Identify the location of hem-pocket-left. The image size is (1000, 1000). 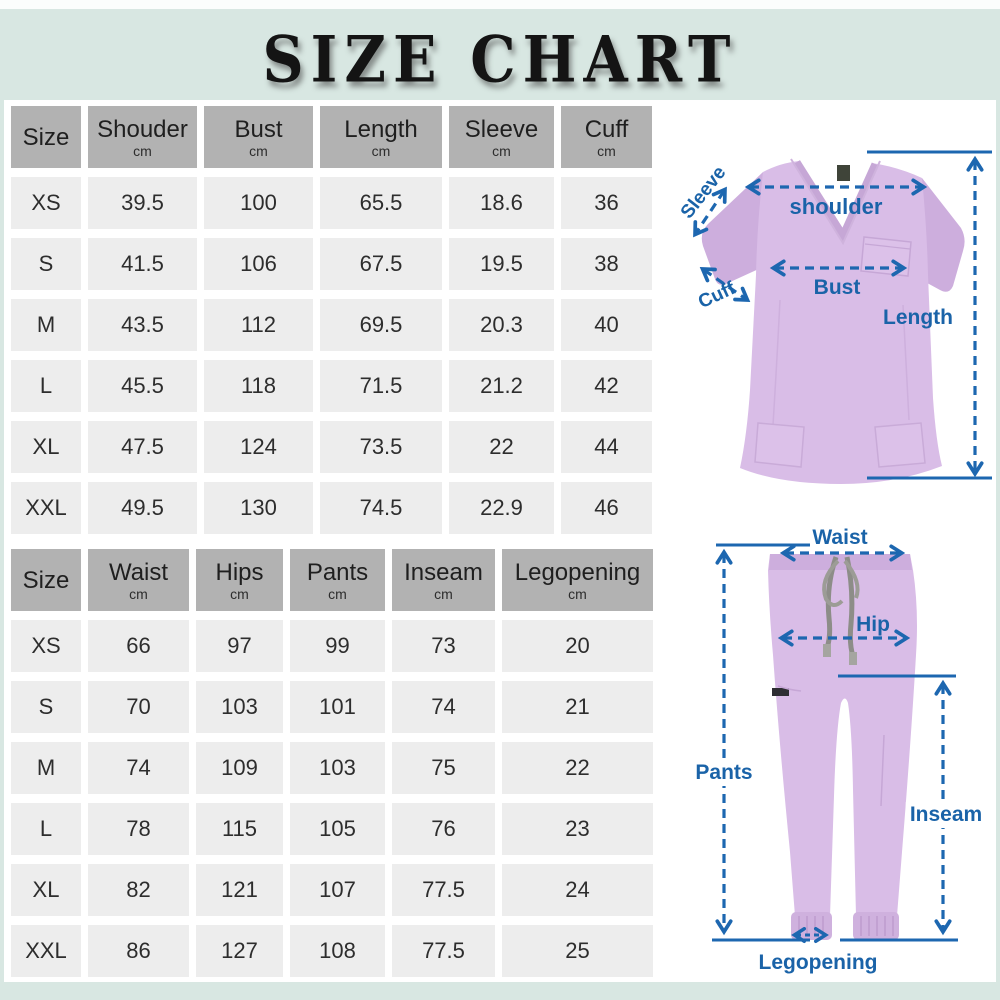
(779, 445).